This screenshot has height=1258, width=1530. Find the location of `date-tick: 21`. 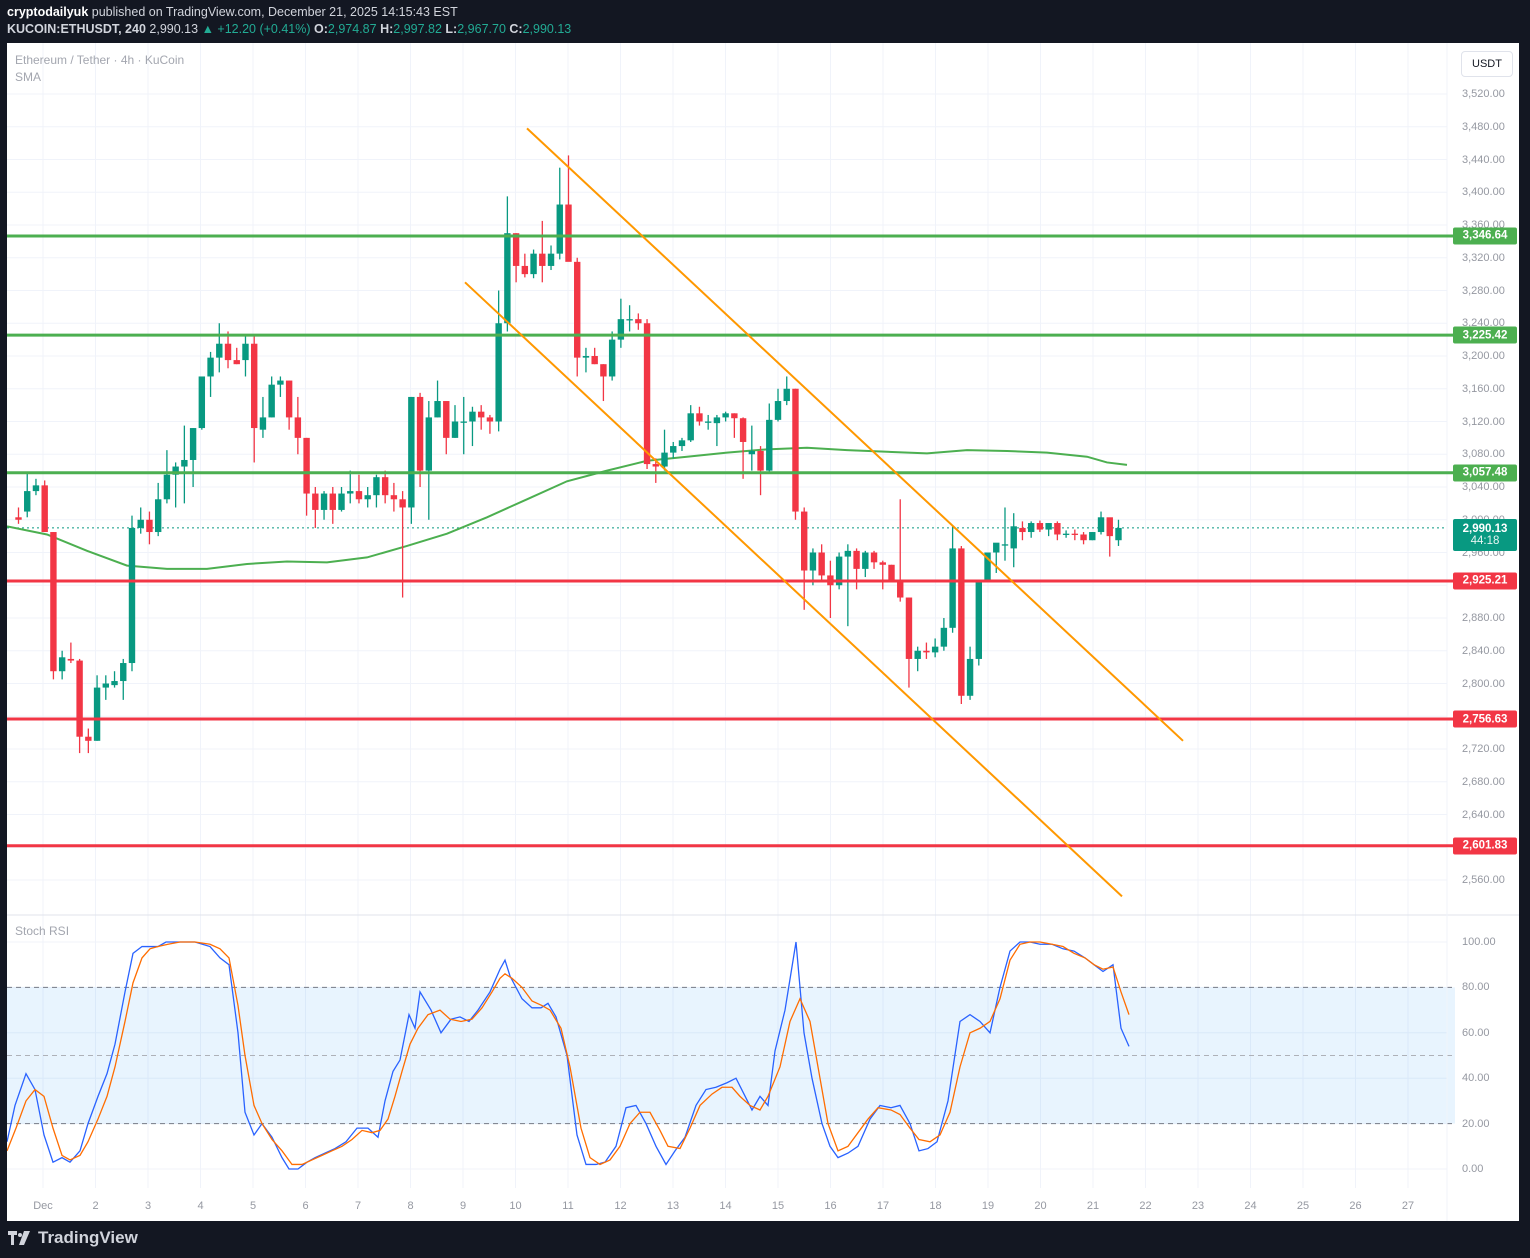

date-tick: 21 is located at coordinates (1093, 1206).